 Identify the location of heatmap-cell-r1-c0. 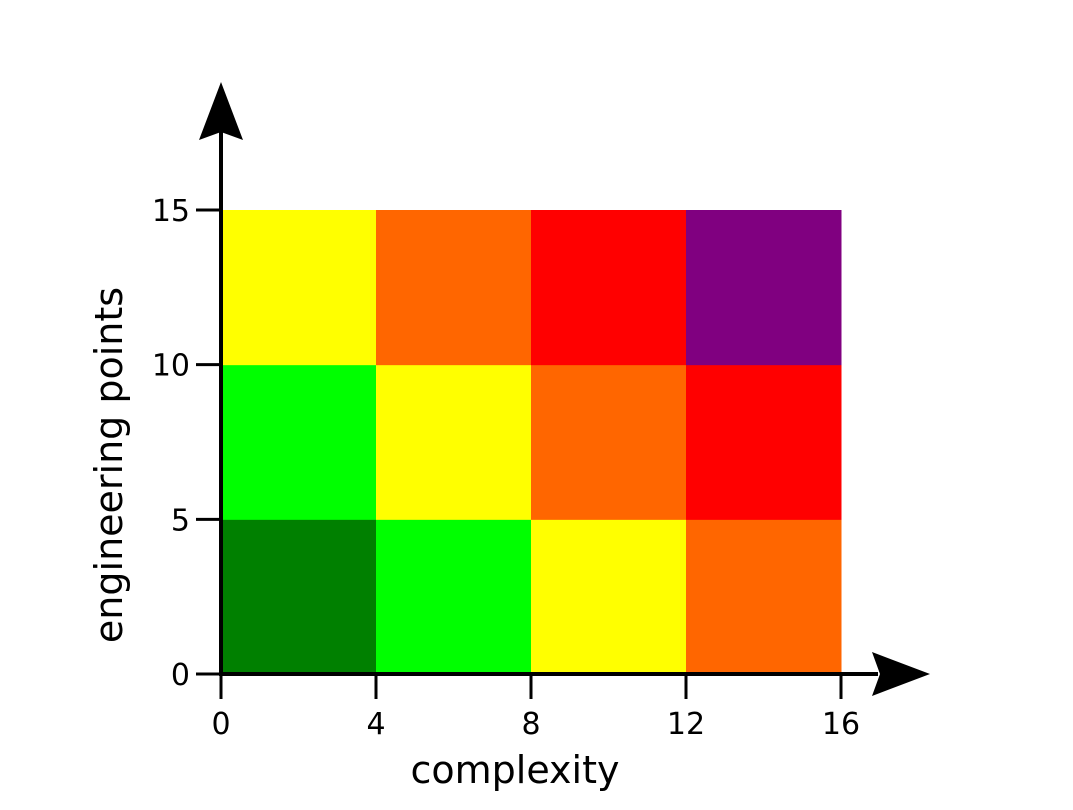
(299, 442).